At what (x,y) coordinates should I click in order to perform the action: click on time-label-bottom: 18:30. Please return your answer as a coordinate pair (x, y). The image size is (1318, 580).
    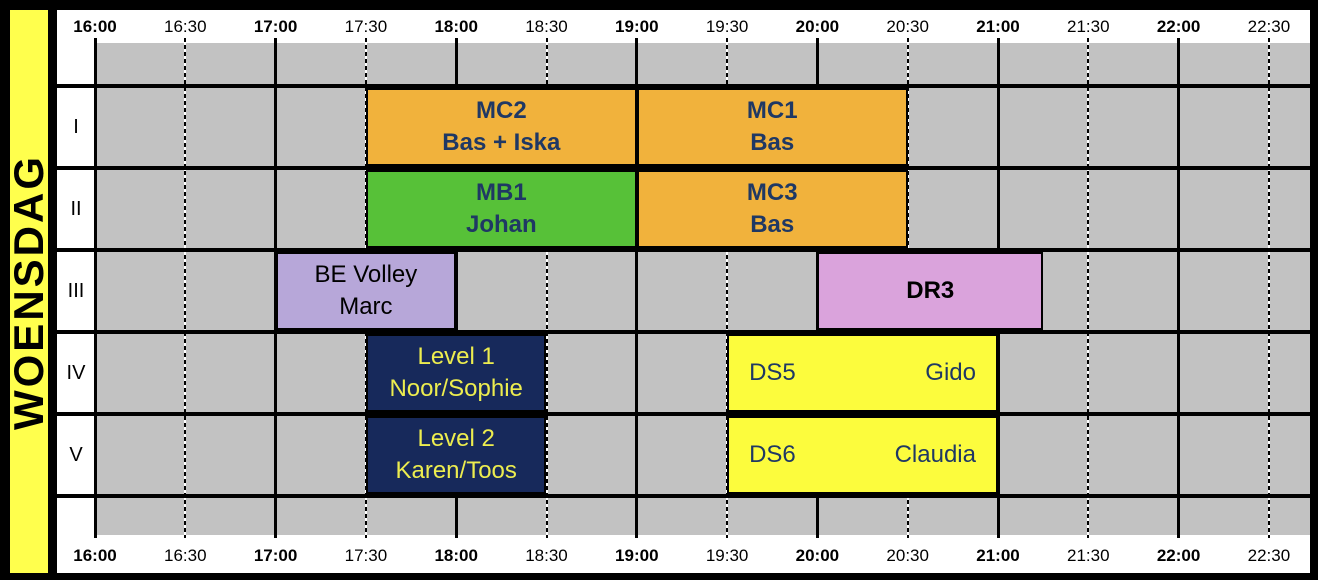
    Looking at the image, I should click on (546, 555).